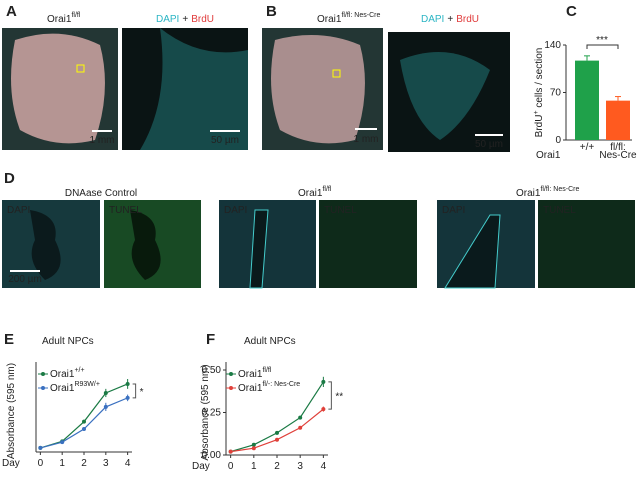 This screenshot has height=477, width=640. Describe the element at coordinates (25, 279) in the screenshot. I see `scale-label: 200 µm` at that location.